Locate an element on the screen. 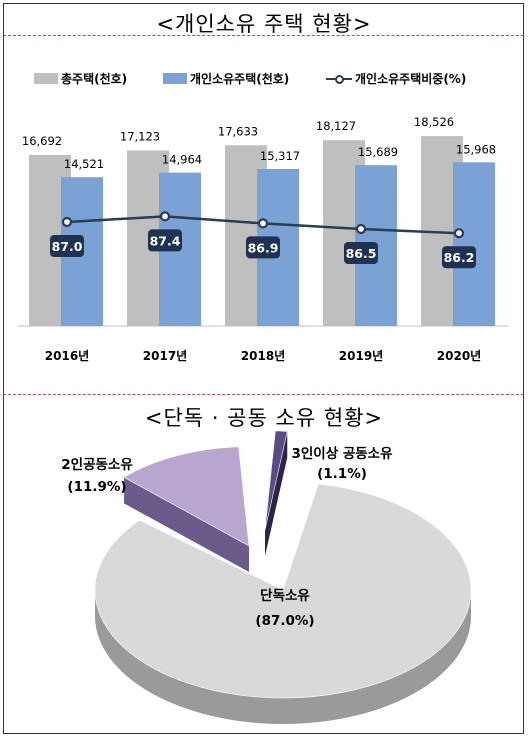 This screenshot has width=528, height=737. title-divider-mid is located at coordinates (263, 394).